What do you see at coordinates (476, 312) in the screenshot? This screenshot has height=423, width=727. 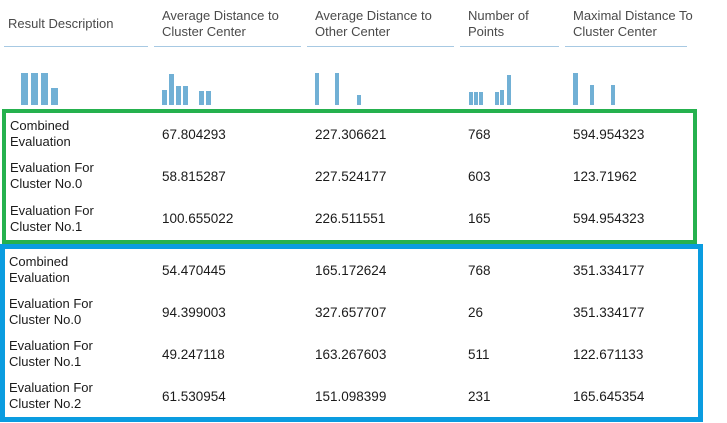 I see `cell-value: 26` at bounding box center [476, 312].